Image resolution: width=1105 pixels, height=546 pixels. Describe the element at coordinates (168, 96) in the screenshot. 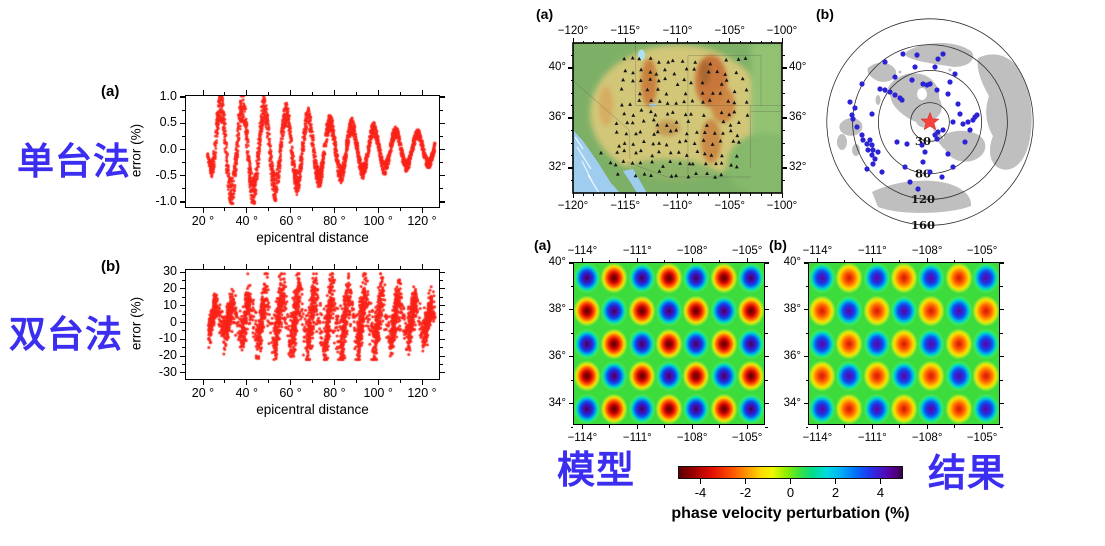

I see `y-tick-label: 1.0` at that location.